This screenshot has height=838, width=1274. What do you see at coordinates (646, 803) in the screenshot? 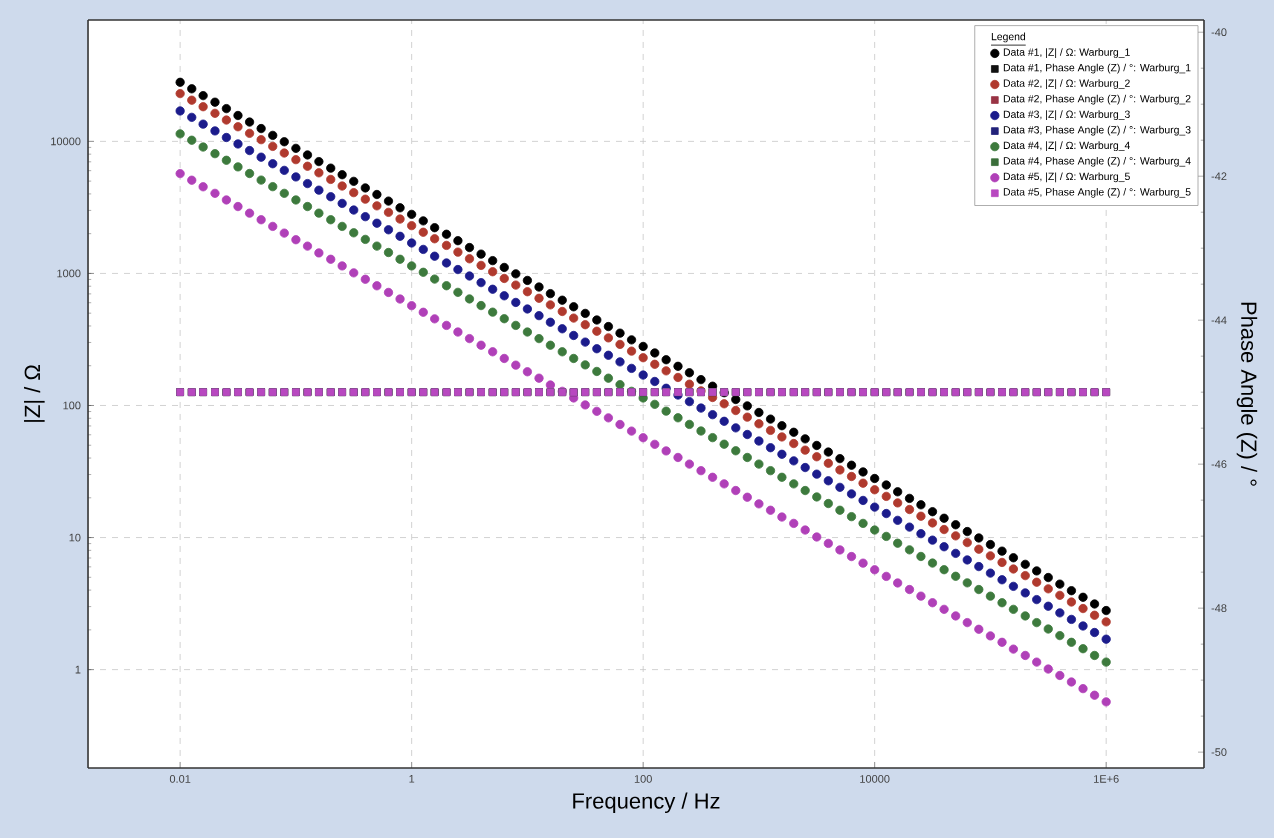
I see `x-axis-title: Frequency / Hz` at bounding box center [646, 803].